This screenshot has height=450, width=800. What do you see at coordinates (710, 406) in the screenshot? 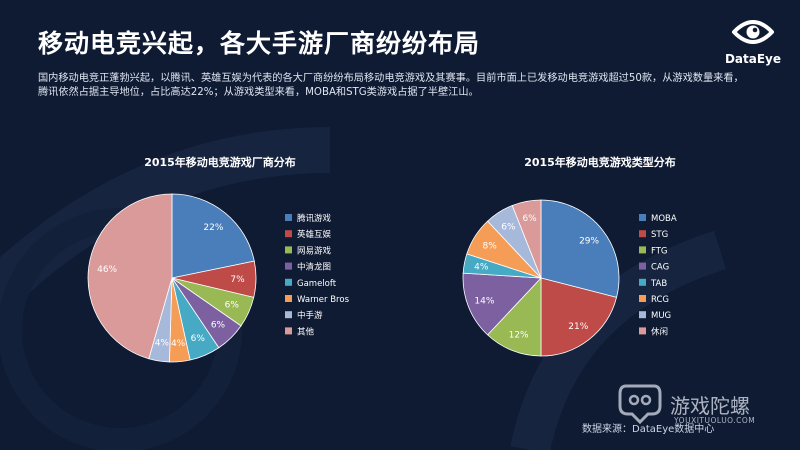
I see `watermark-name: 游戏陀螺` at bounding box center [710, 406].